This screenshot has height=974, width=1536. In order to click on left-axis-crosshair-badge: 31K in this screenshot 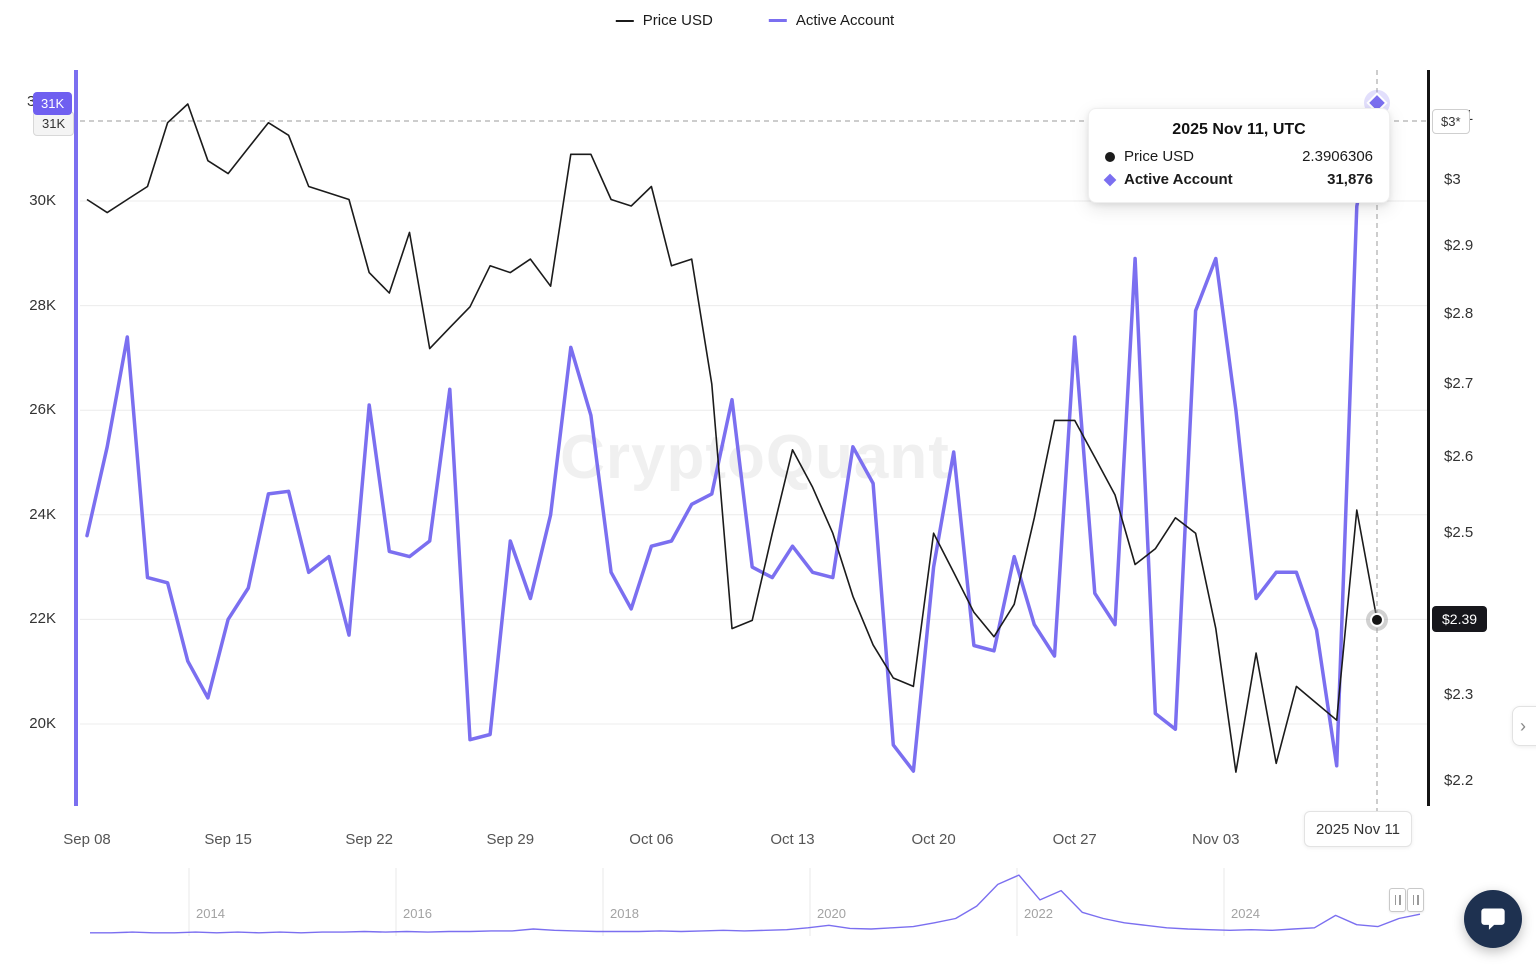, I will do `click(54, 123)`.